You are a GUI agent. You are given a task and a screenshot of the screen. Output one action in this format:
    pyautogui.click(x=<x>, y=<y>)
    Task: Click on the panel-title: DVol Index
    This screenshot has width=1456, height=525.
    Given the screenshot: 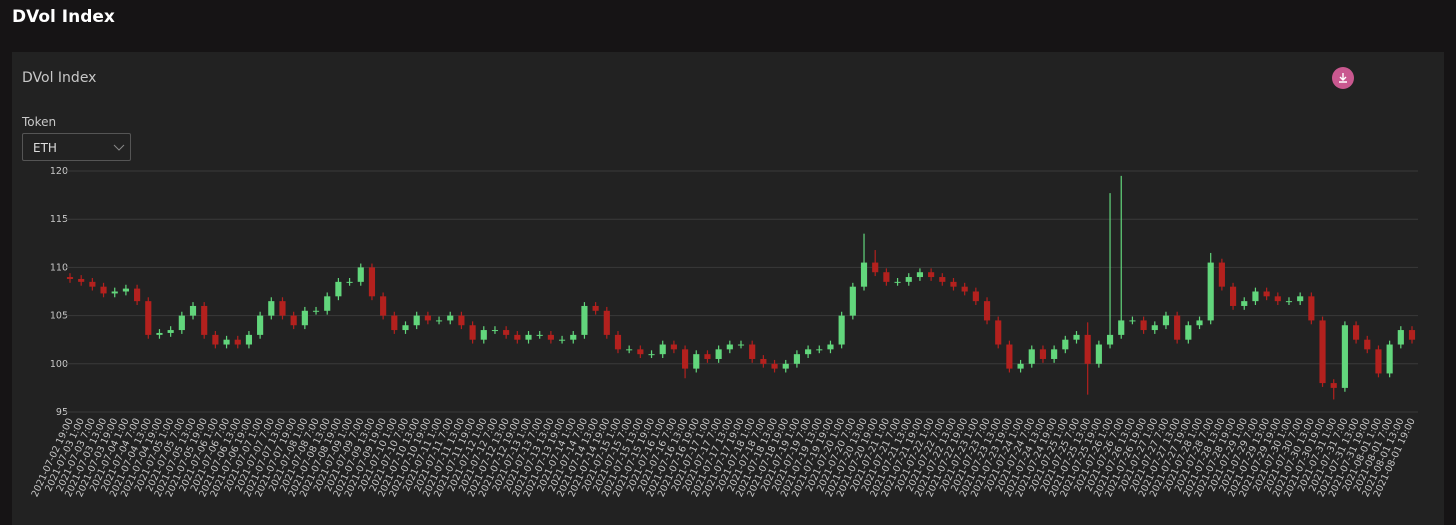 What is the action you would take?
    pyautogui.click(x=59, y=78)
    